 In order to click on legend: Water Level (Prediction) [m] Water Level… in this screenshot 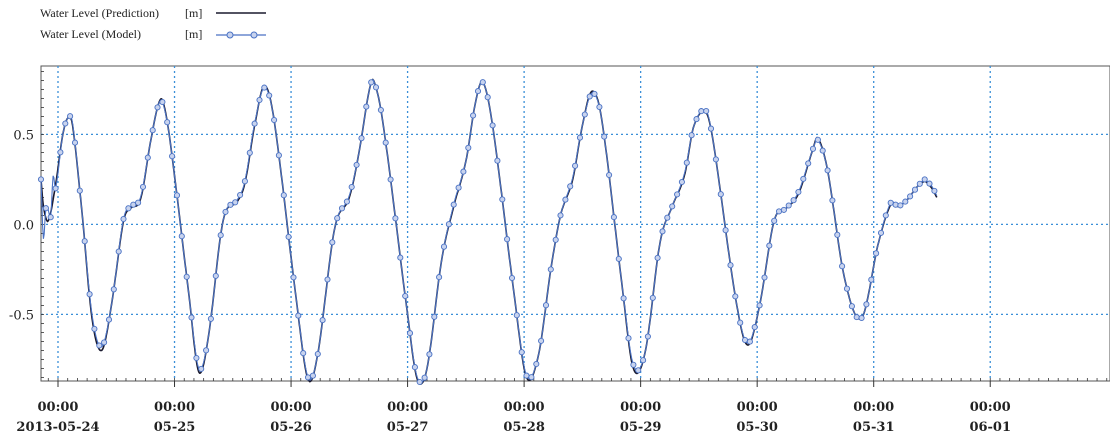, I will do `click(153, 23)`.